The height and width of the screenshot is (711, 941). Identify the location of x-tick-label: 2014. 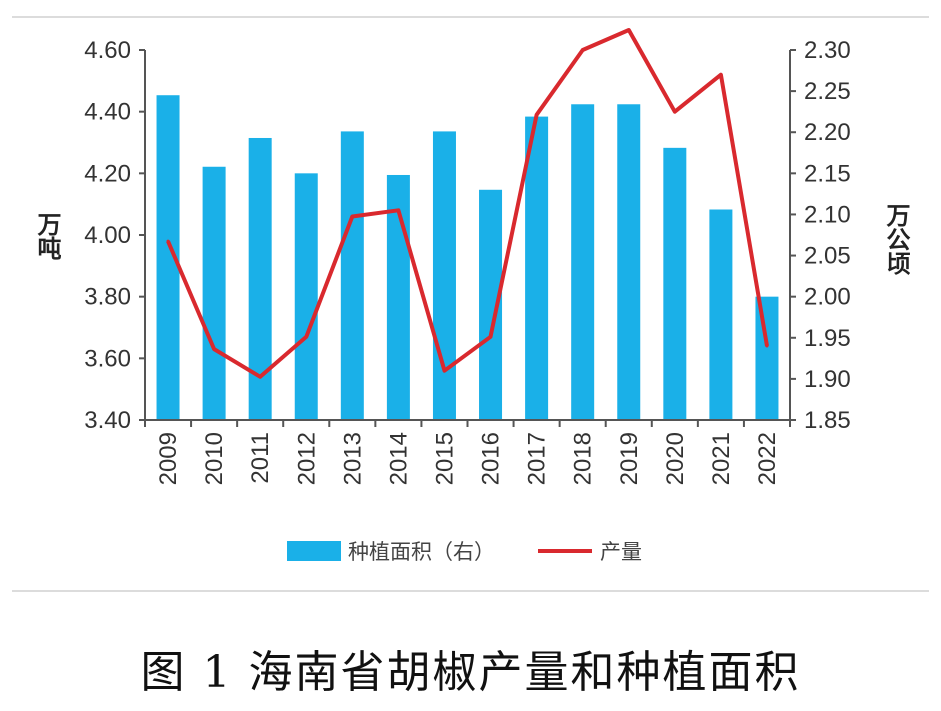
(398, 458).